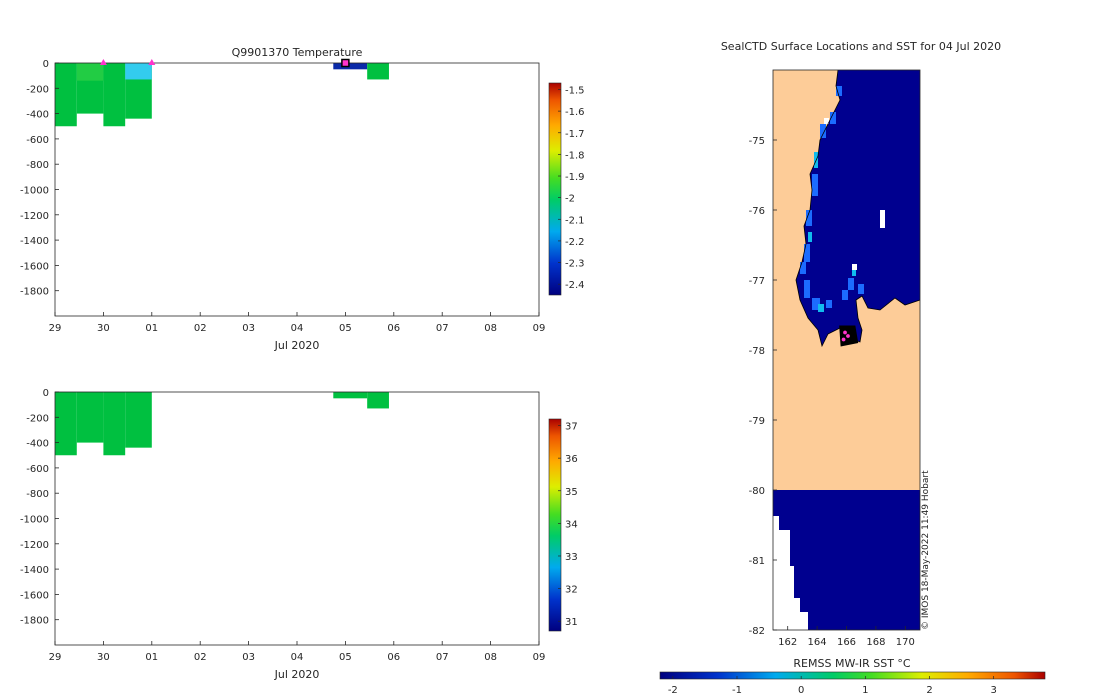 Image resolution: width=1100 pixels, height=700 pixels. What do you see at coordinates (151, 328) in the screenshot?
I see `temperature-x-tick-label: 01` at bounding box center [151, 328].